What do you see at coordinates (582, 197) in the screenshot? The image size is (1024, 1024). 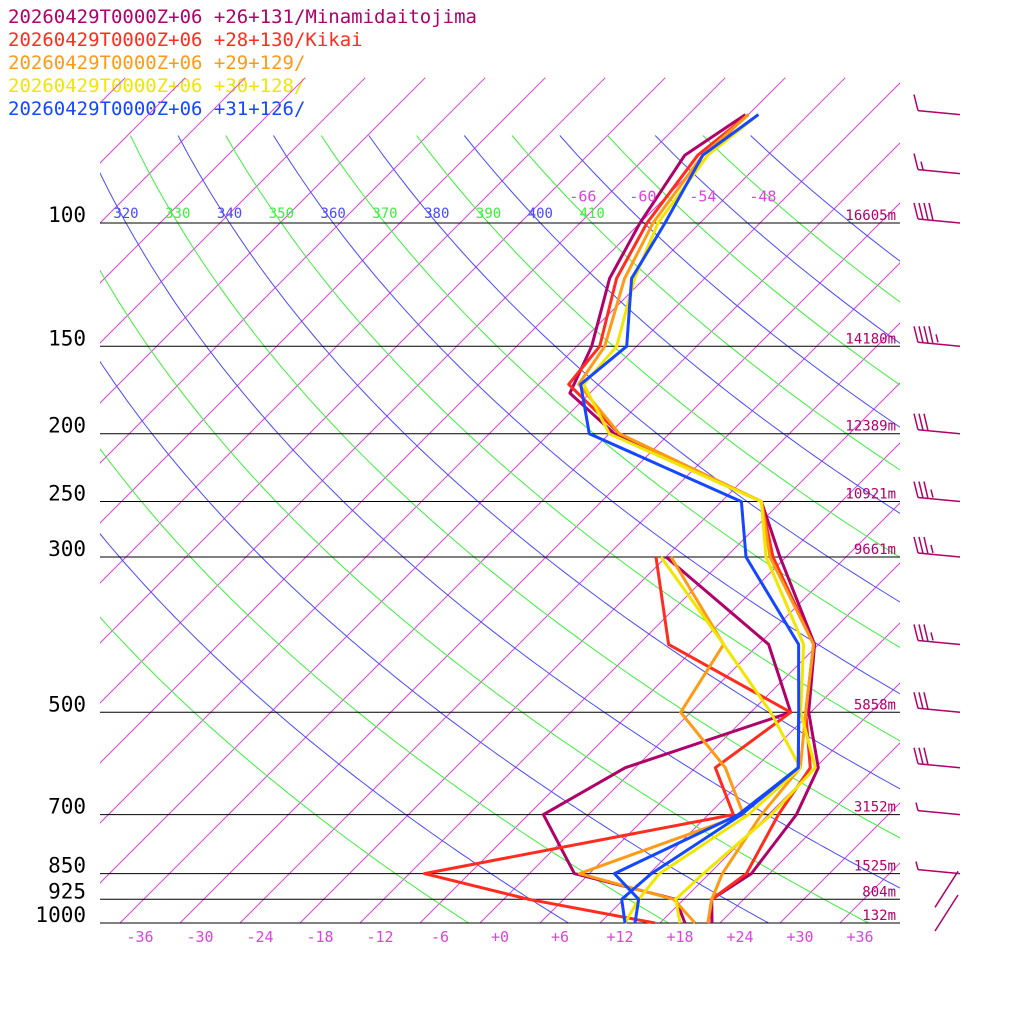 I see `isotherm-label: -66` at bounding box center [582, 197].